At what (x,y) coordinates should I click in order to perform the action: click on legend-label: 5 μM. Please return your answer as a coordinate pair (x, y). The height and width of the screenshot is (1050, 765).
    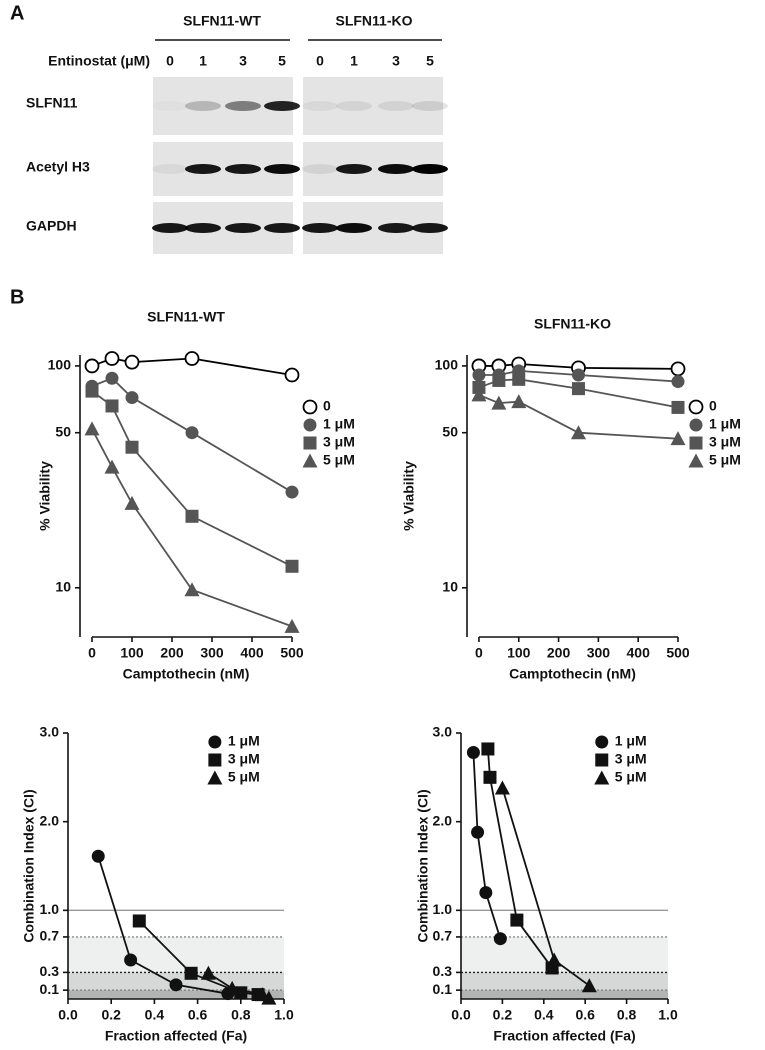
    Looking at the image, I should click on (631, 777).